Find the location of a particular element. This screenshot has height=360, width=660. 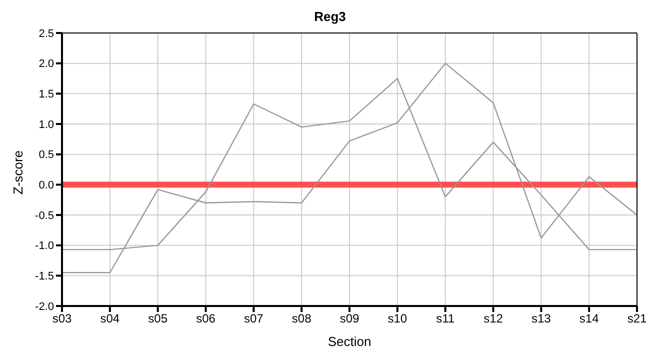

x-tick-label: s08 is located at coordinates (302, 319).